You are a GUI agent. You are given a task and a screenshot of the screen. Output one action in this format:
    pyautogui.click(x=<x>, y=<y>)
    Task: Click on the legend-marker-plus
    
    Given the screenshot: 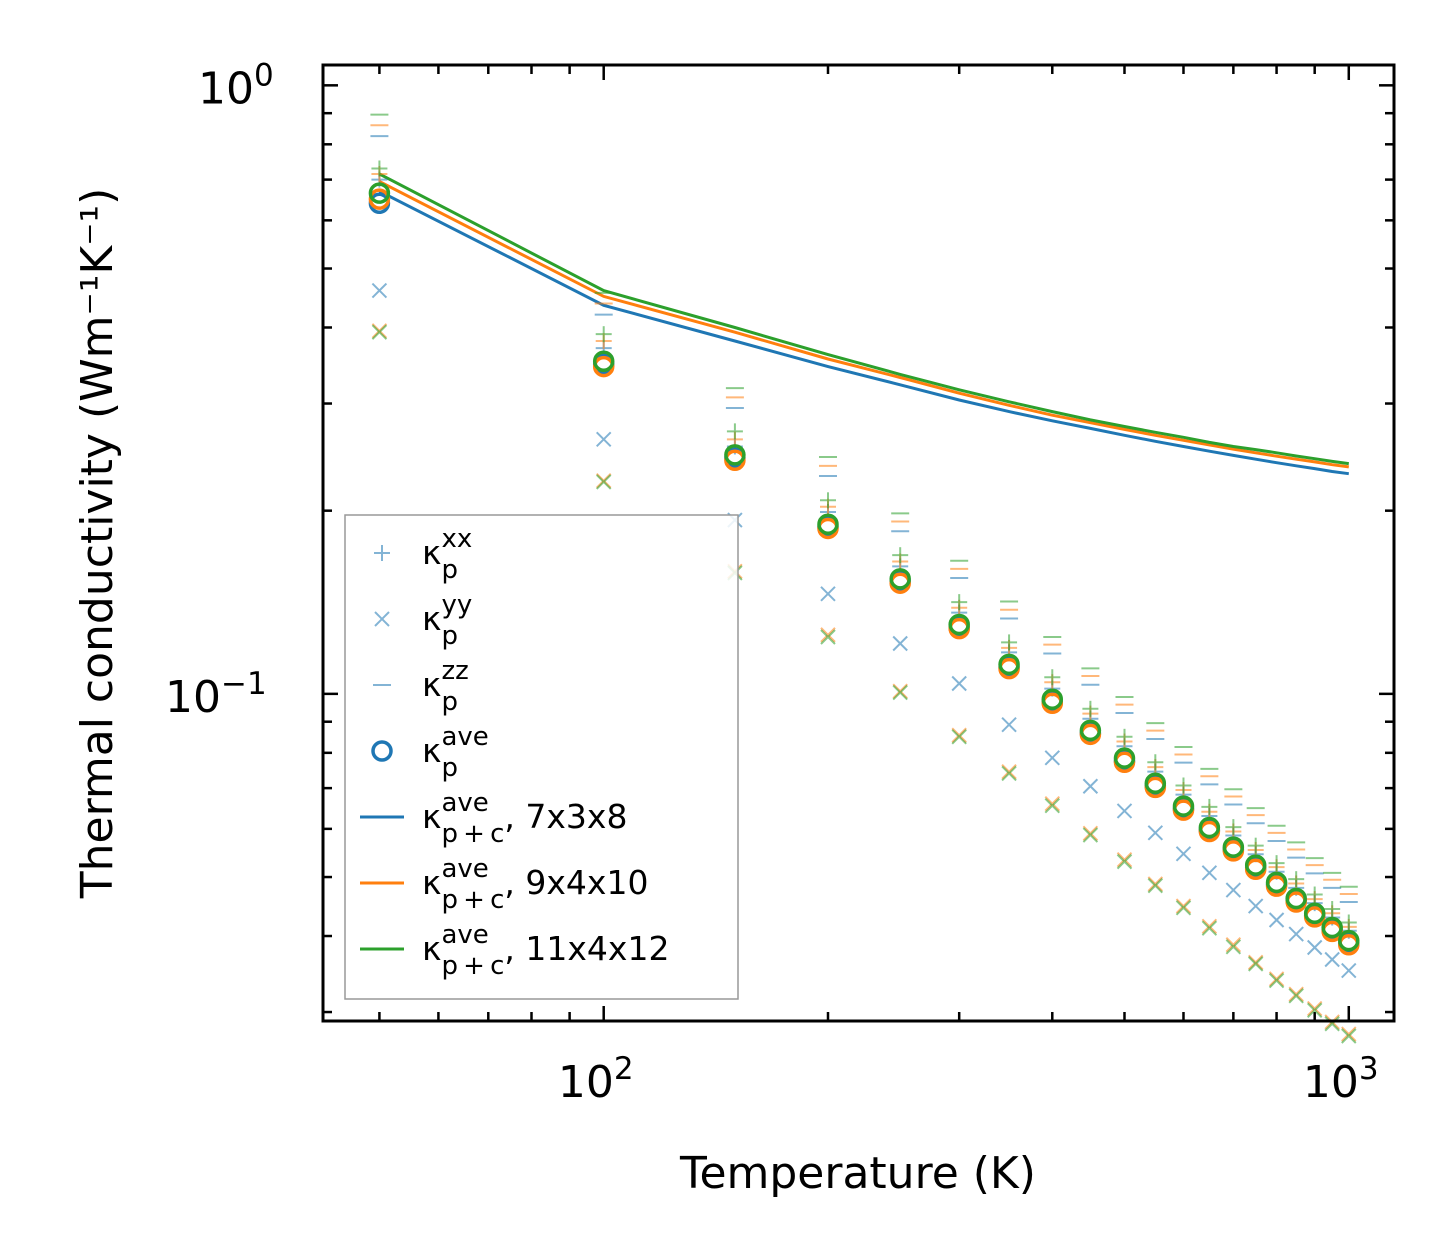 What is the action you would take?
    pyautogui.click(x=382, y=553)
    